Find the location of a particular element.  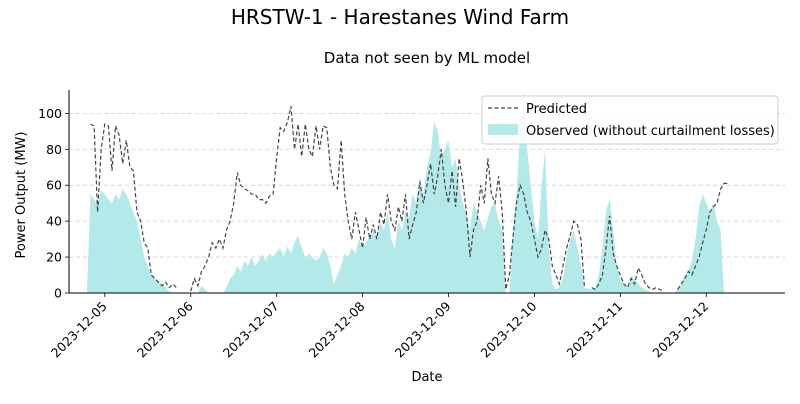

x-tick-label: 2023-12-08 is located at coordinates (337, 329).